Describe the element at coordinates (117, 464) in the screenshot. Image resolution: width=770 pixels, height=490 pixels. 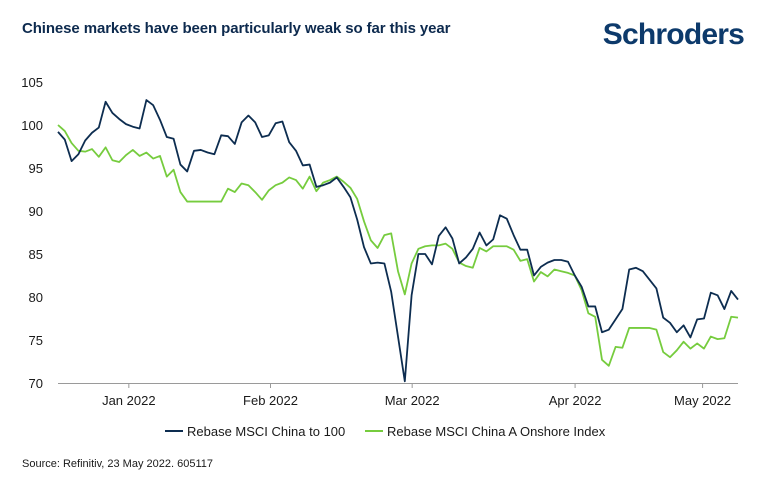
I see `source-note: Source: Refinitiv, 23 May 2022. 605117` at that location.